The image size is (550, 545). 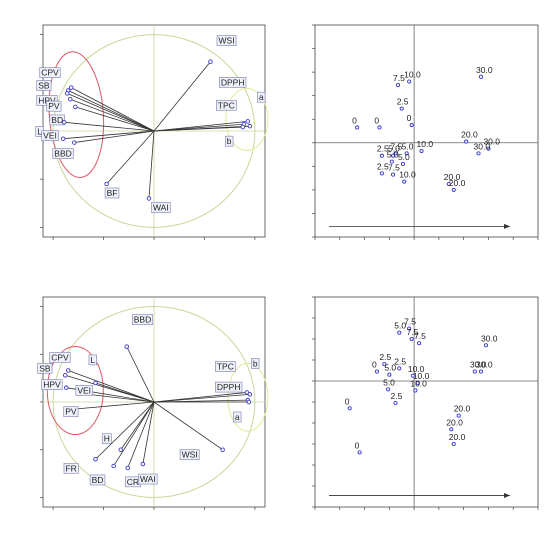 What do you see at coordinates (39, 131) in the screenshot?
I see `loading-label: L` at bounding box center [39, 131].